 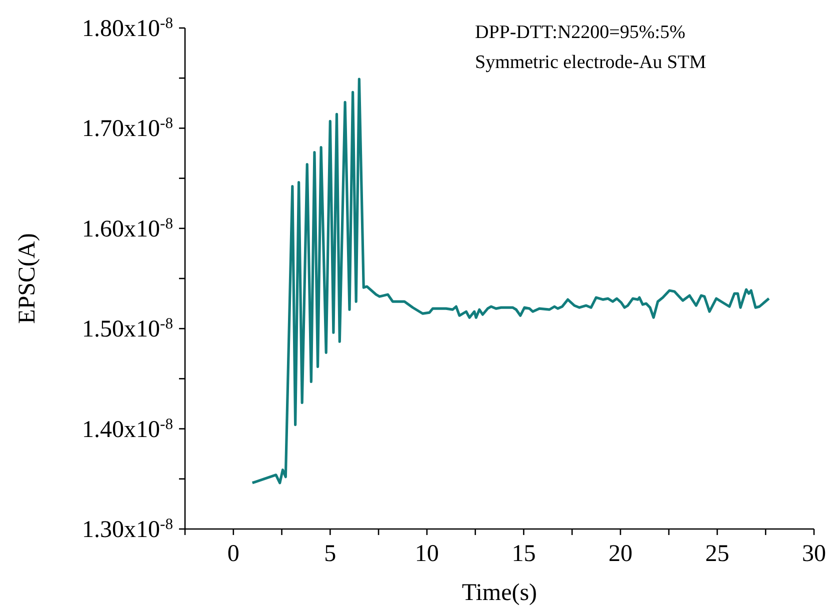 What do you see at coordinates (128, 228) in the screenshot?
I see `y-tick-label: 1.60x10$^{-8}$` at bounding box center [128, 228].